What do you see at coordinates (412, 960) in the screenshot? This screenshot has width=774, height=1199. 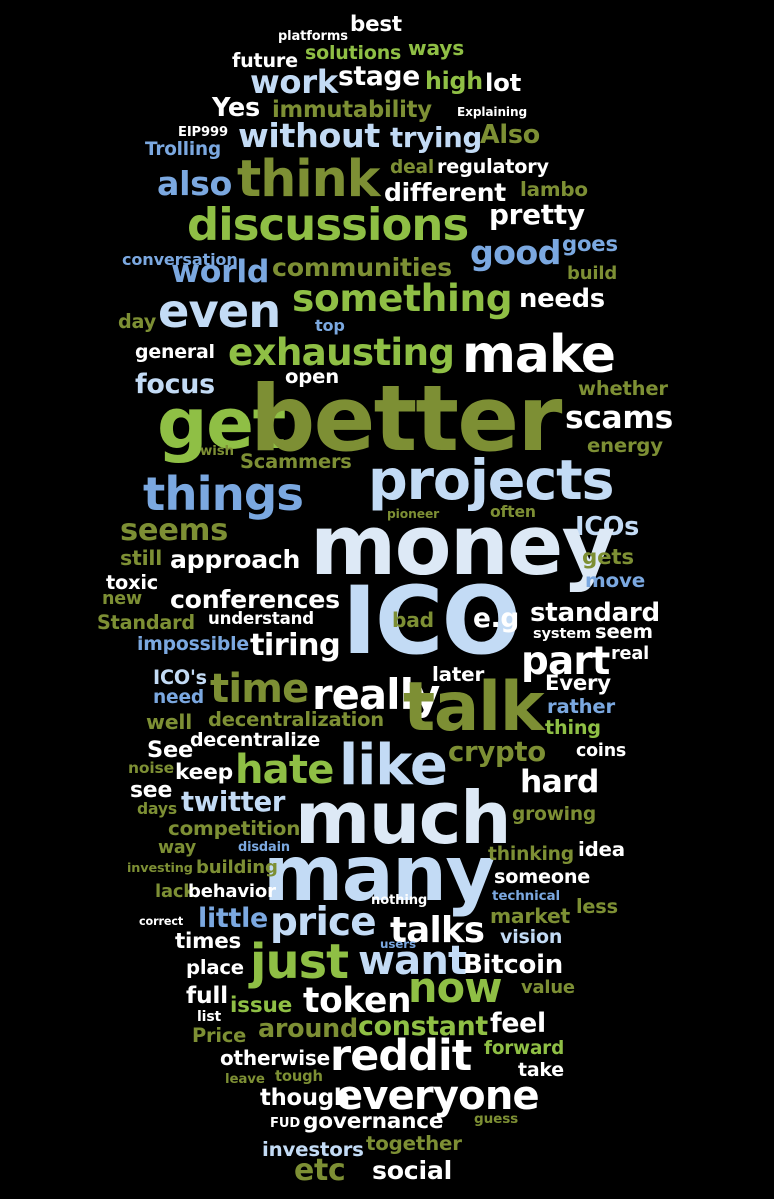 I see `cloud-word: want` at bounding box center [412, 960].